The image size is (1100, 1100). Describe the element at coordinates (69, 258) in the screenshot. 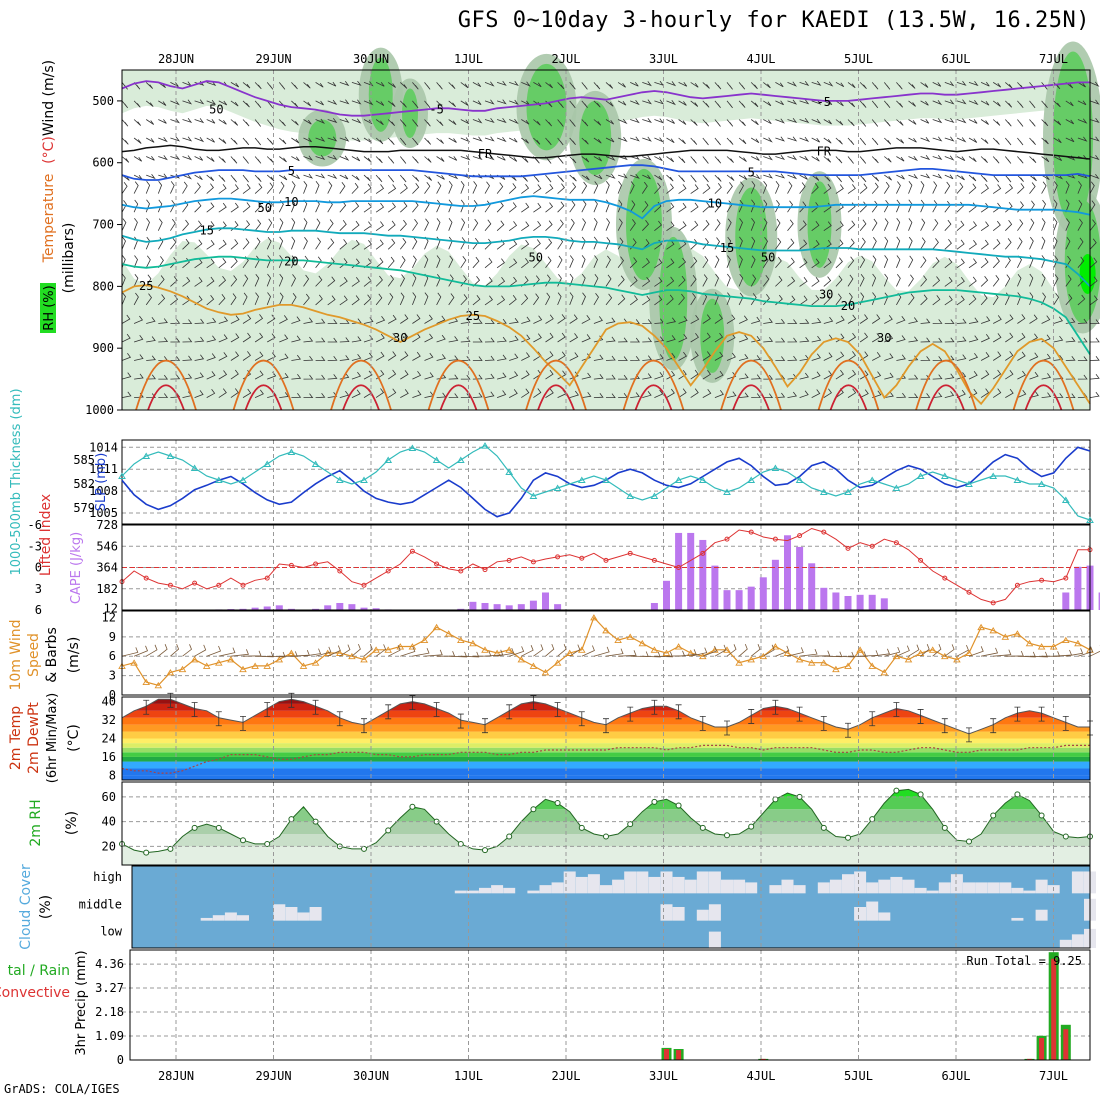

I see `ylabel-millibars: (millibars)` at that location.